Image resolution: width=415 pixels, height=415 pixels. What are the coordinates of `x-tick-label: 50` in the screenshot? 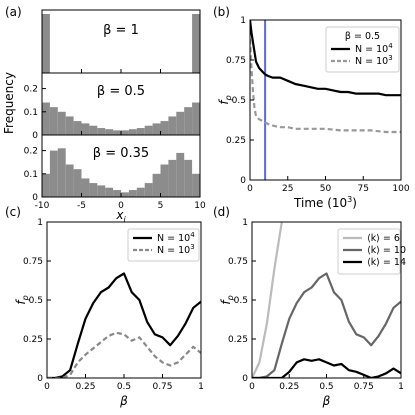 It's located at (326, 189).